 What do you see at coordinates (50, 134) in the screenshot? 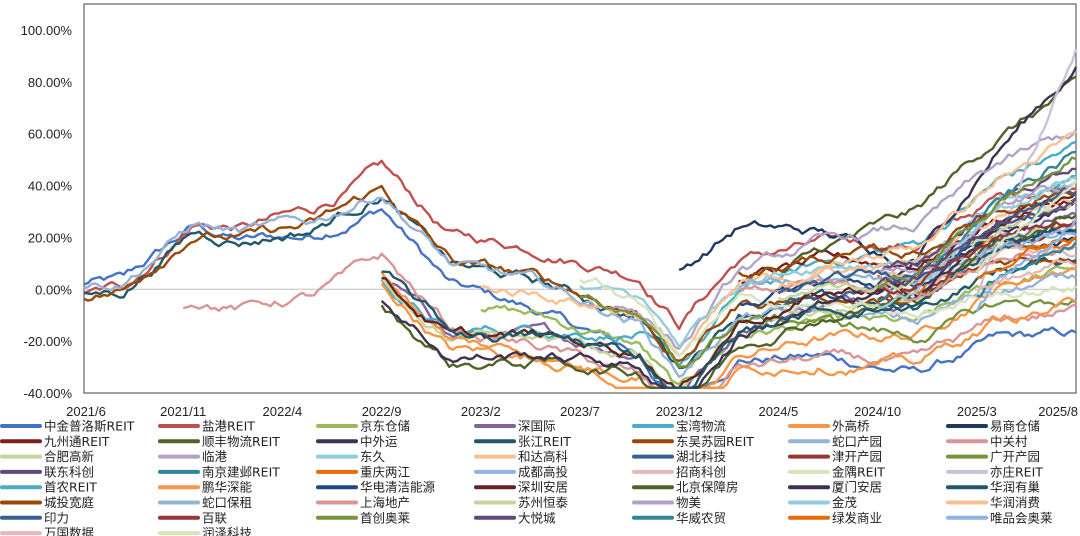
I see `y-tick-label: 60.00%` at bounding box center [50, 134].